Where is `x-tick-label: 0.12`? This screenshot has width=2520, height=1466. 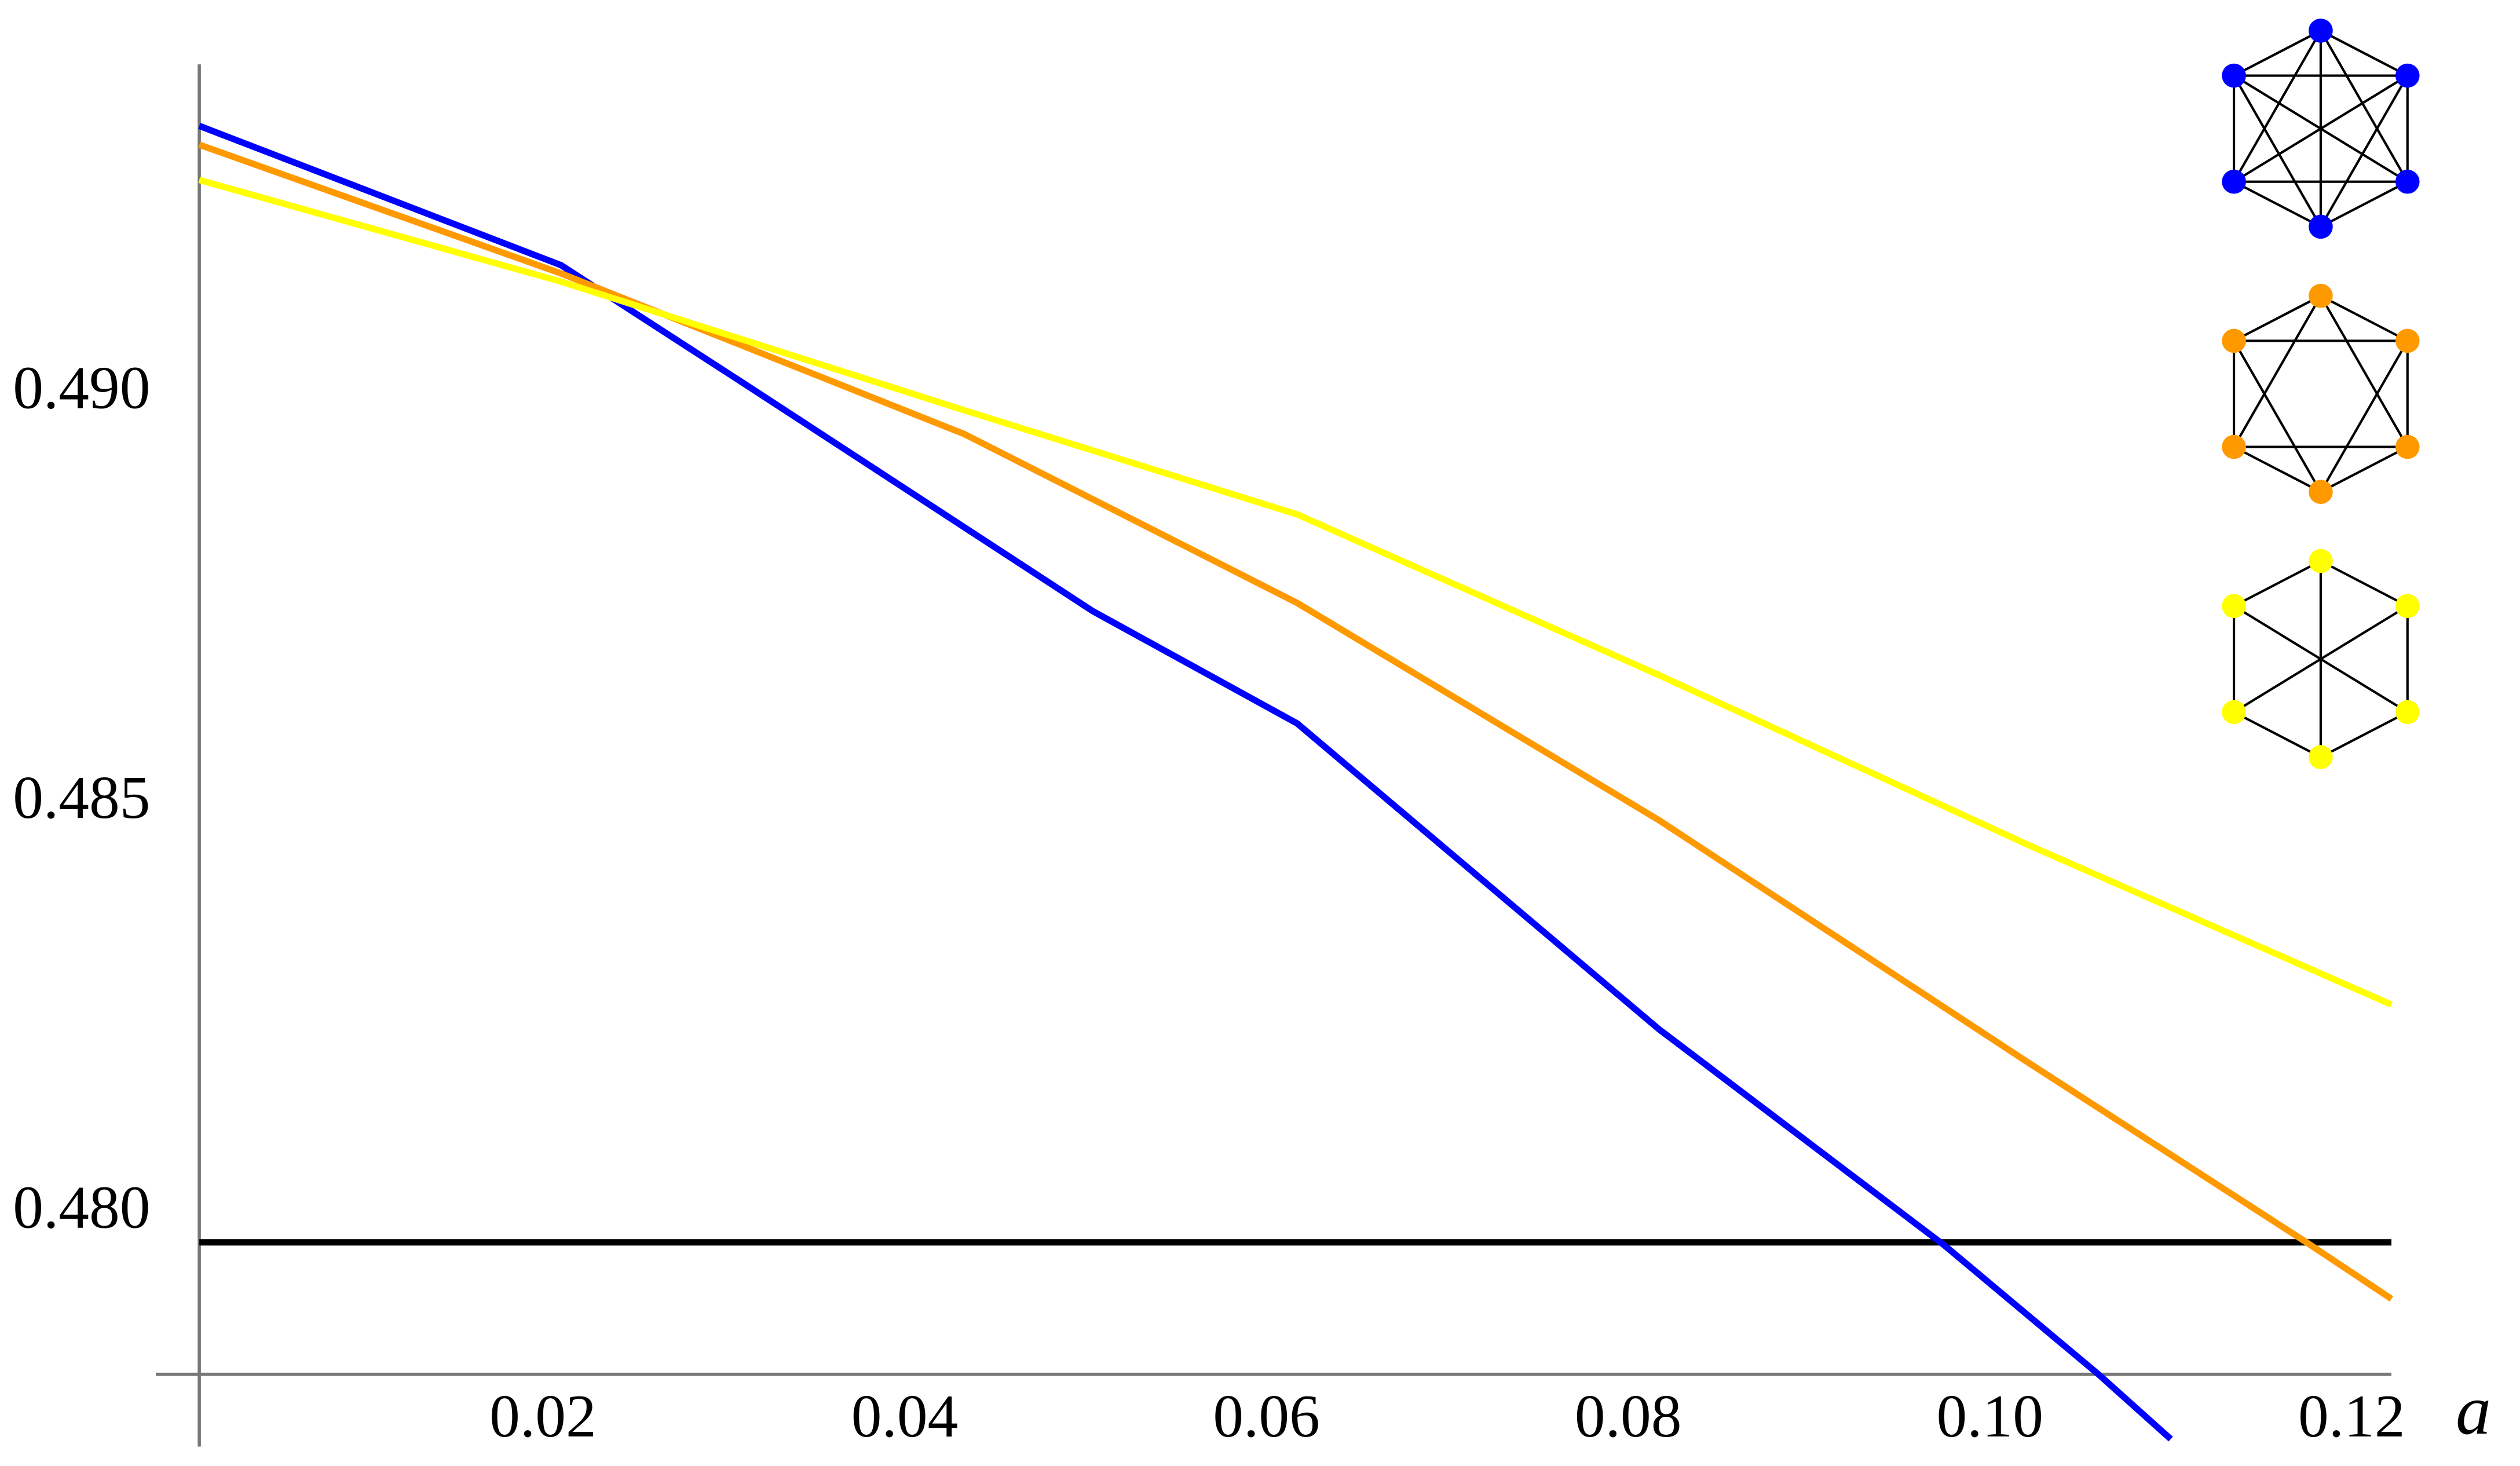 x-tick-label: 0.12 is located at coordinates (2351, 1416).